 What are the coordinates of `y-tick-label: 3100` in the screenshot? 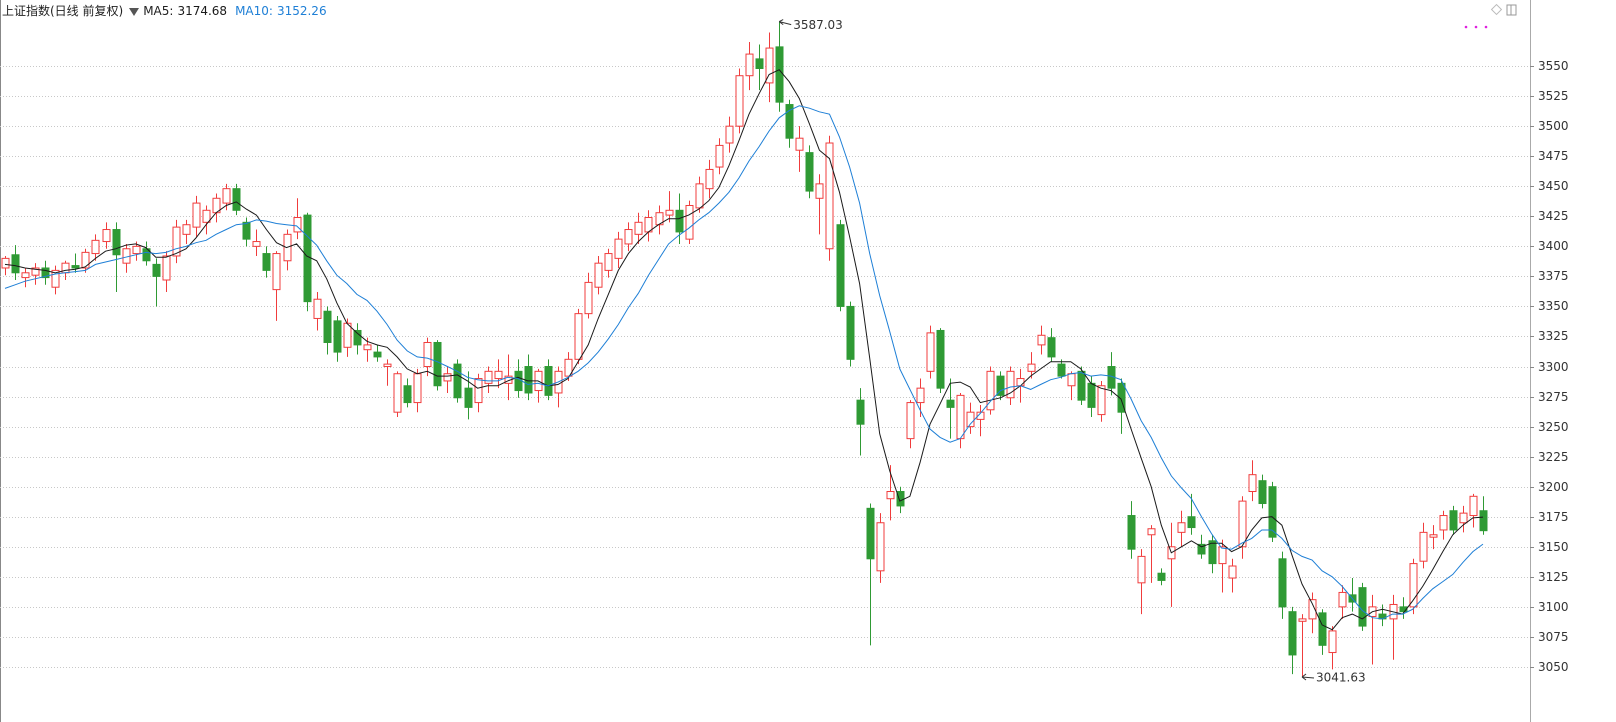 It's located at (1553, 607).